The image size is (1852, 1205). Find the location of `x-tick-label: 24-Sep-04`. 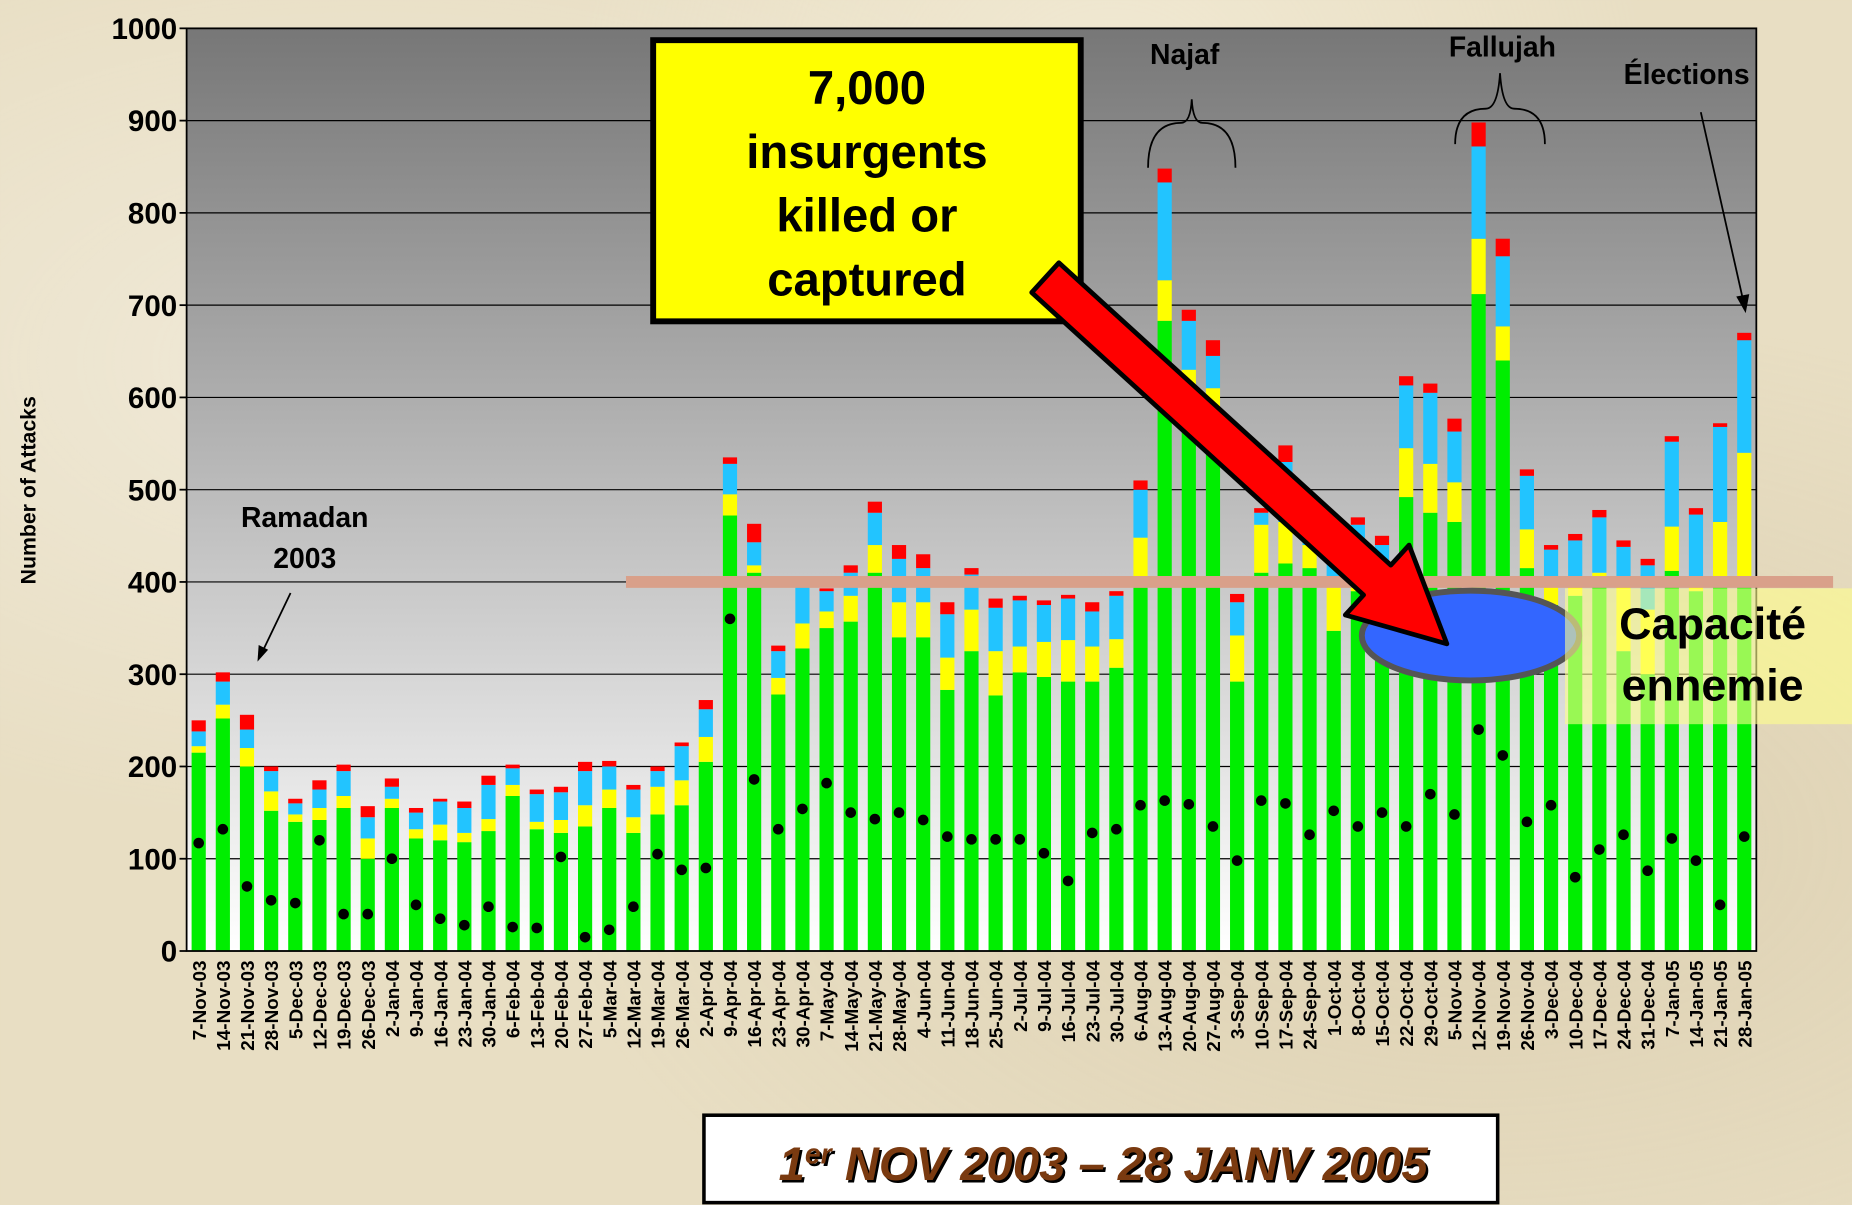

x-tick-label: 24-Sep-04 is located at coordinates (1311, 1005).